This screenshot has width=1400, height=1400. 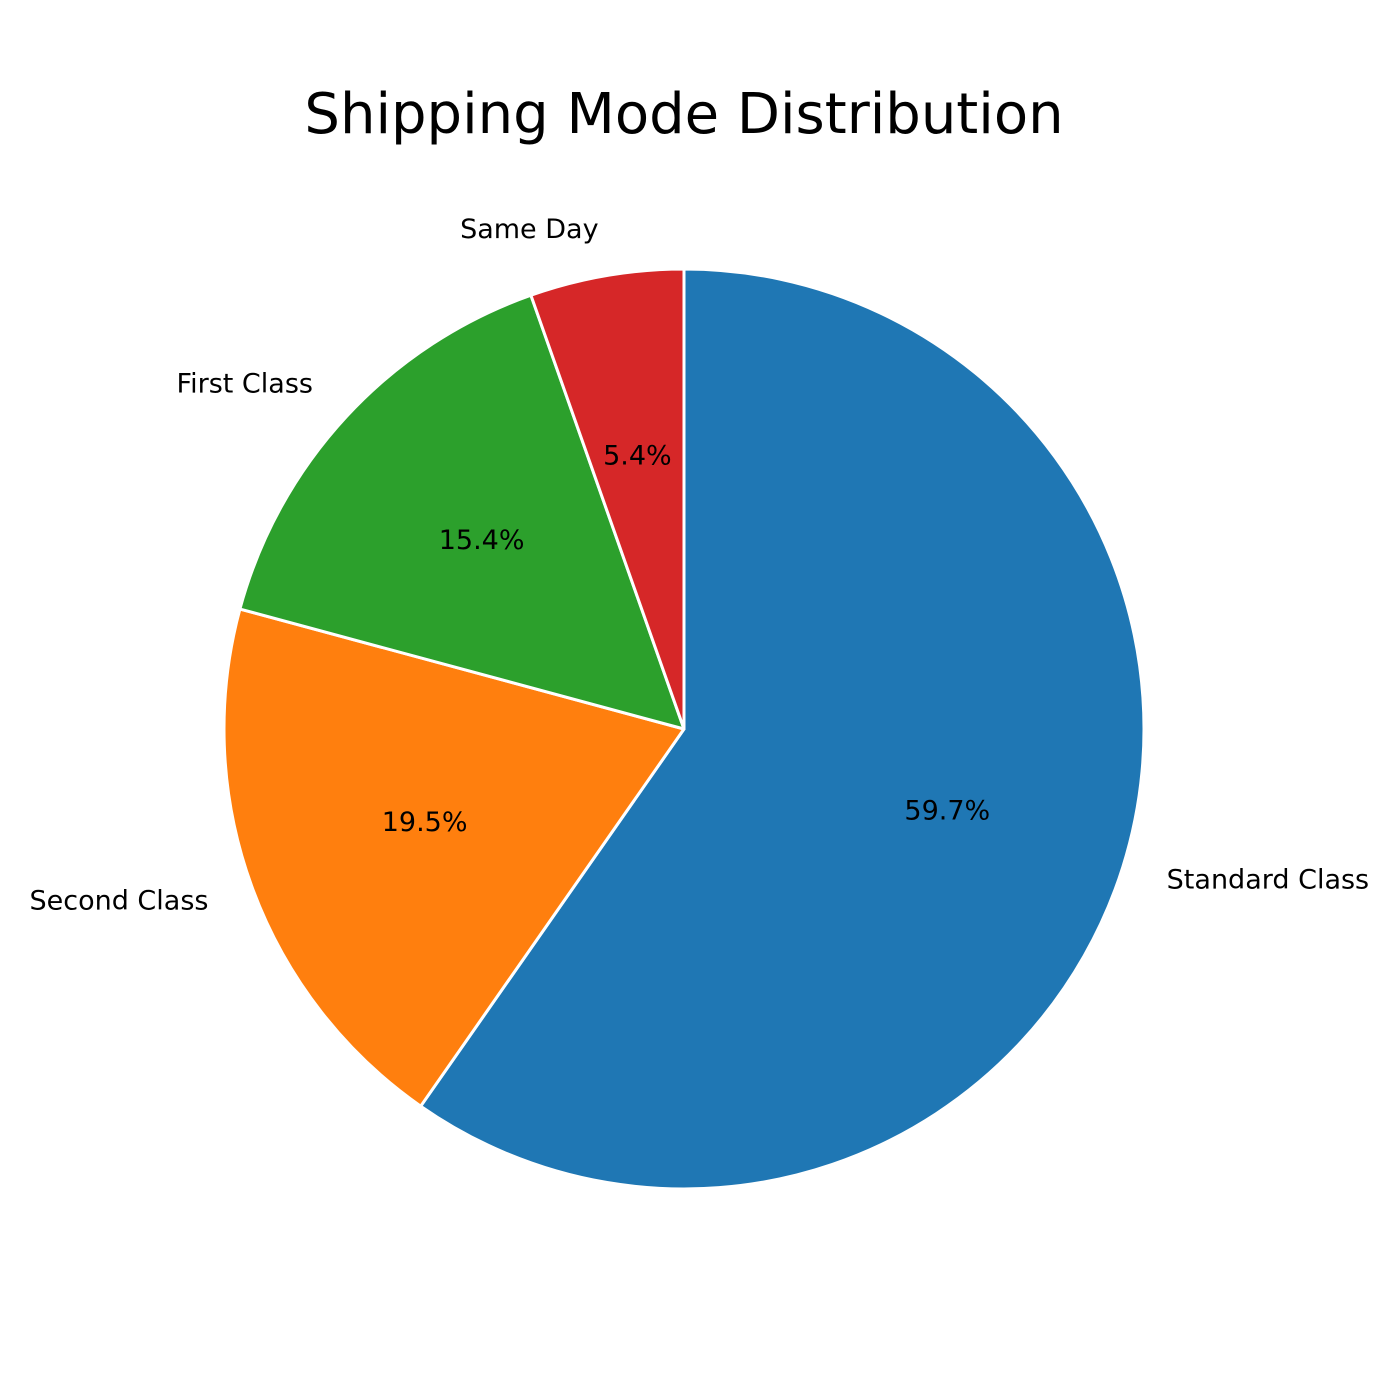 What do you see at coordinates (947, 810) in the screenshot?
I see `slice-percent-standard-class: 59.7%` at bounding box center [947, 810].